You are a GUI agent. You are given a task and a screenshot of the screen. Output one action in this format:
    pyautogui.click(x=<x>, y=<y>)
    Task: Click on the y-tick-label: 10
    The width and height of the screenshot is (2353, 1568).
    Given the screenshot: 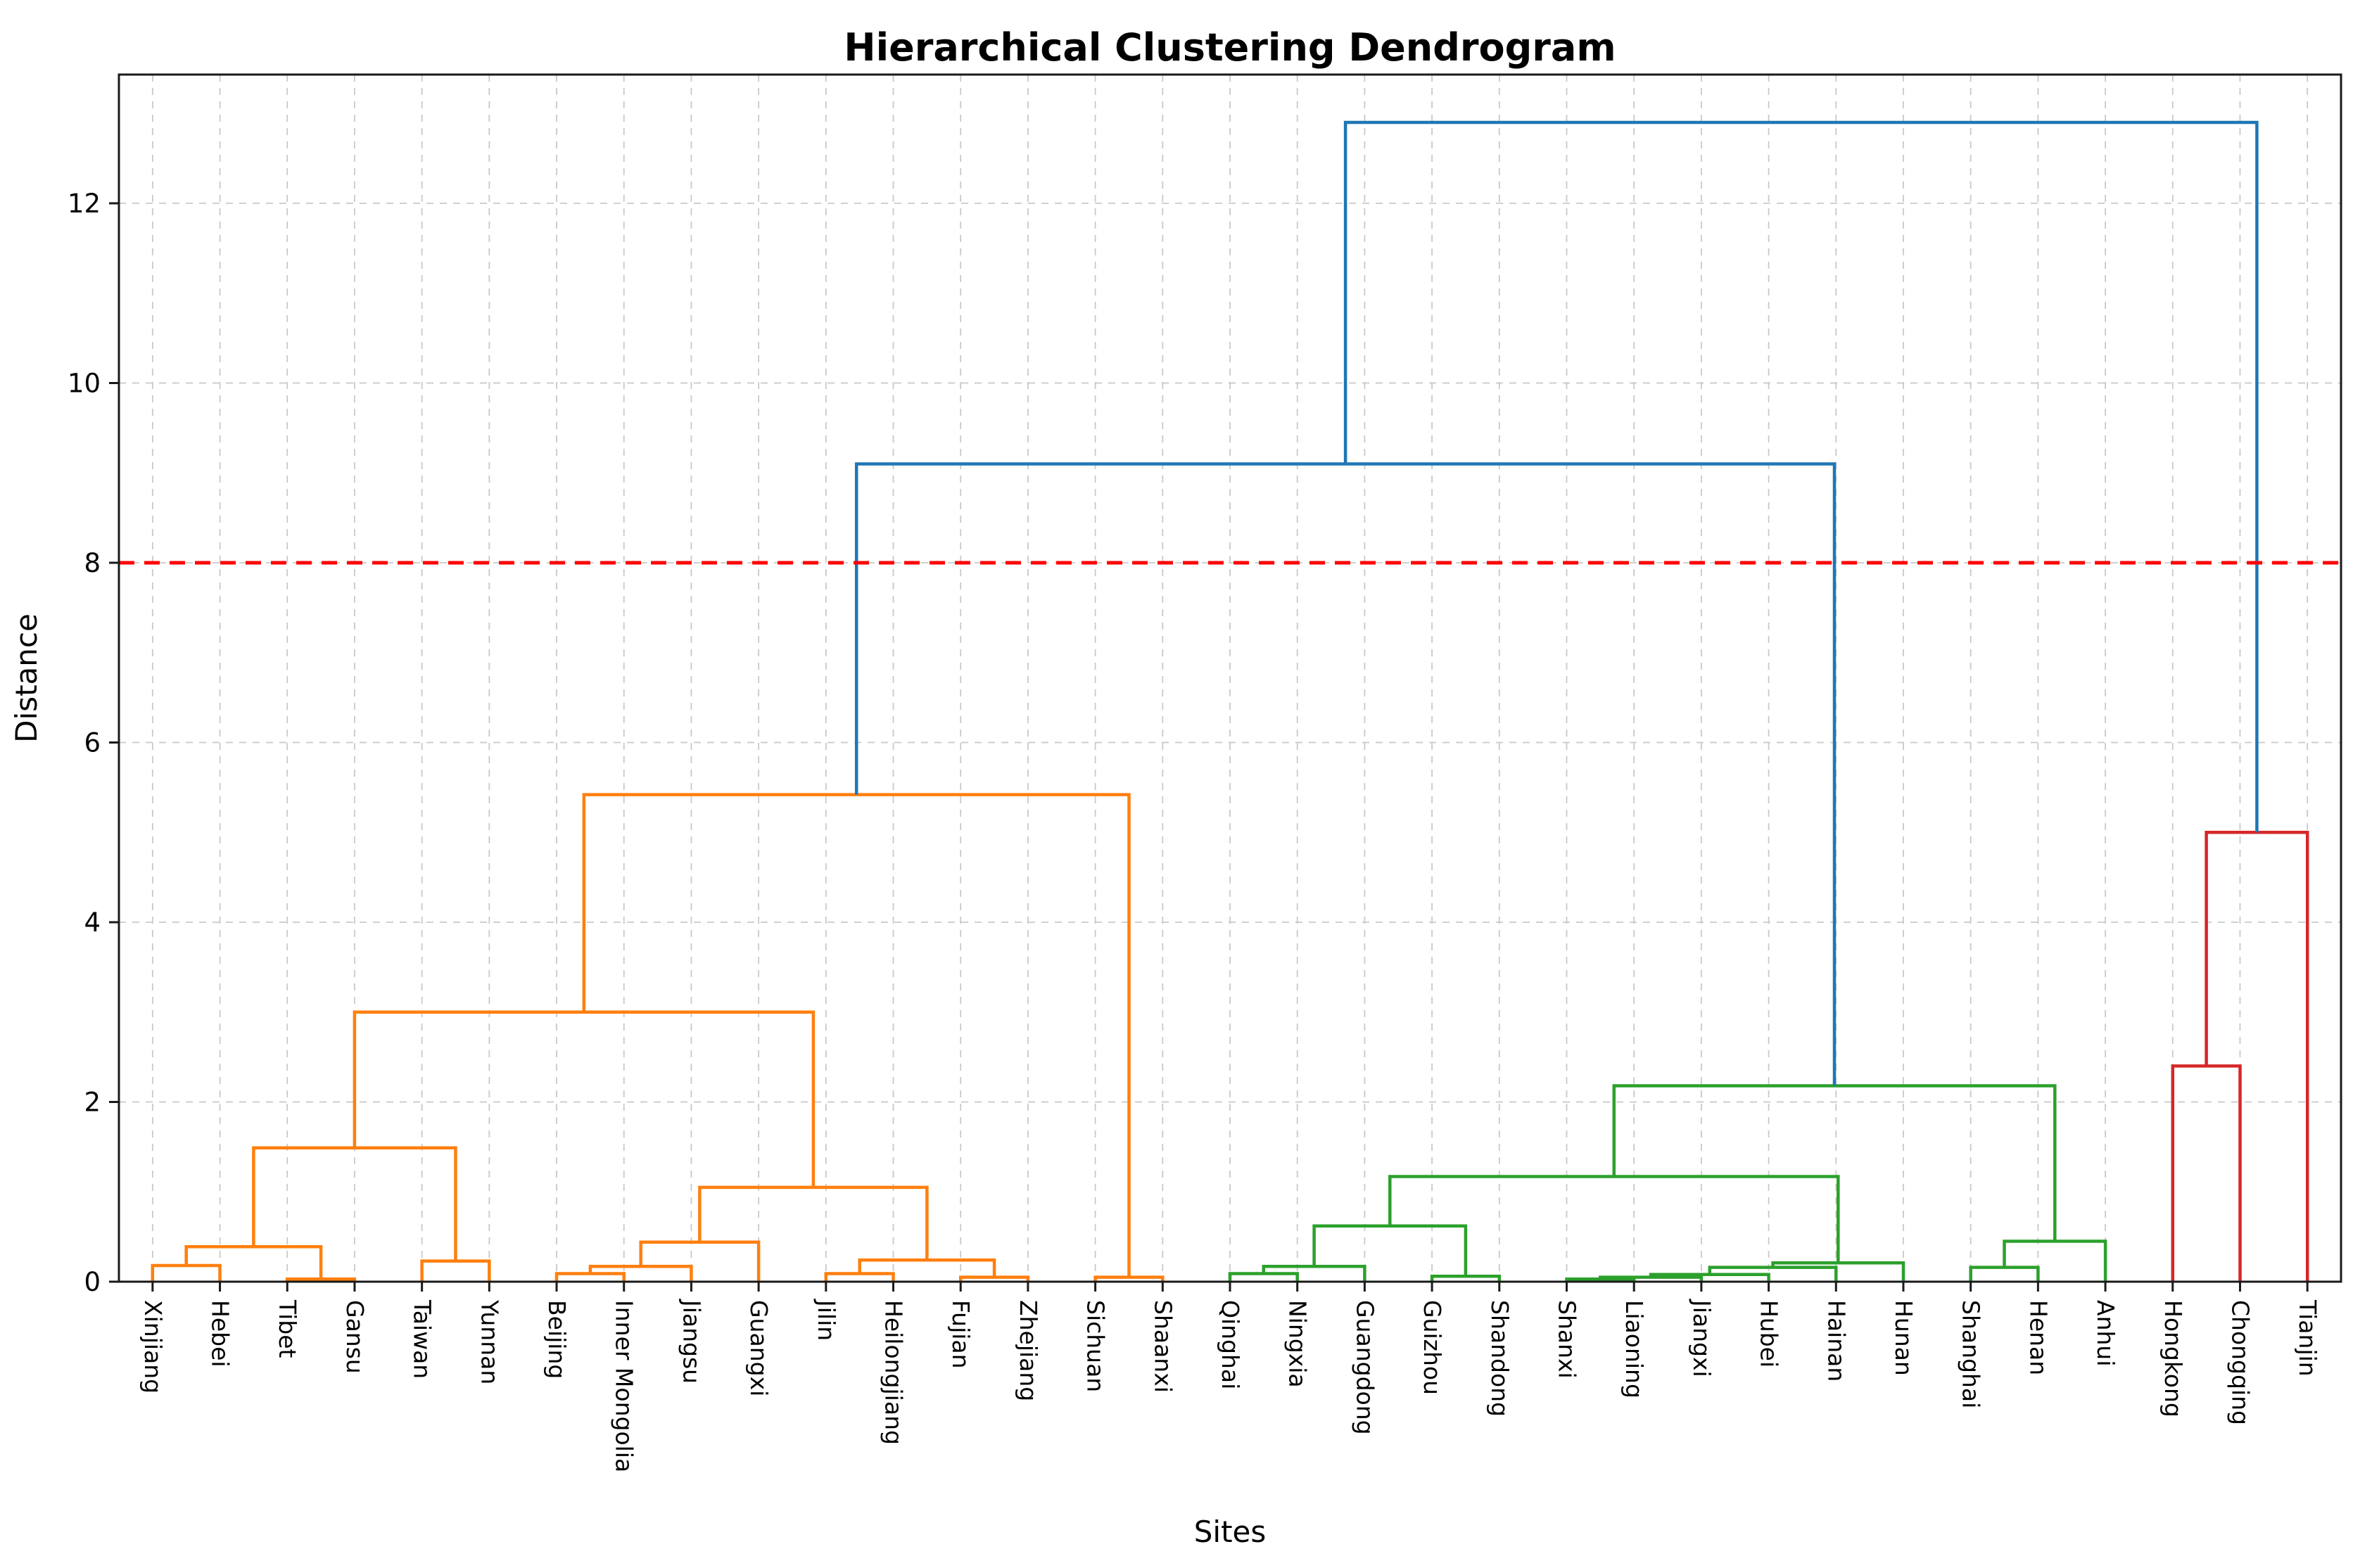 What is the action you would take?
    pyautogui.click(x=84, y=384)
    